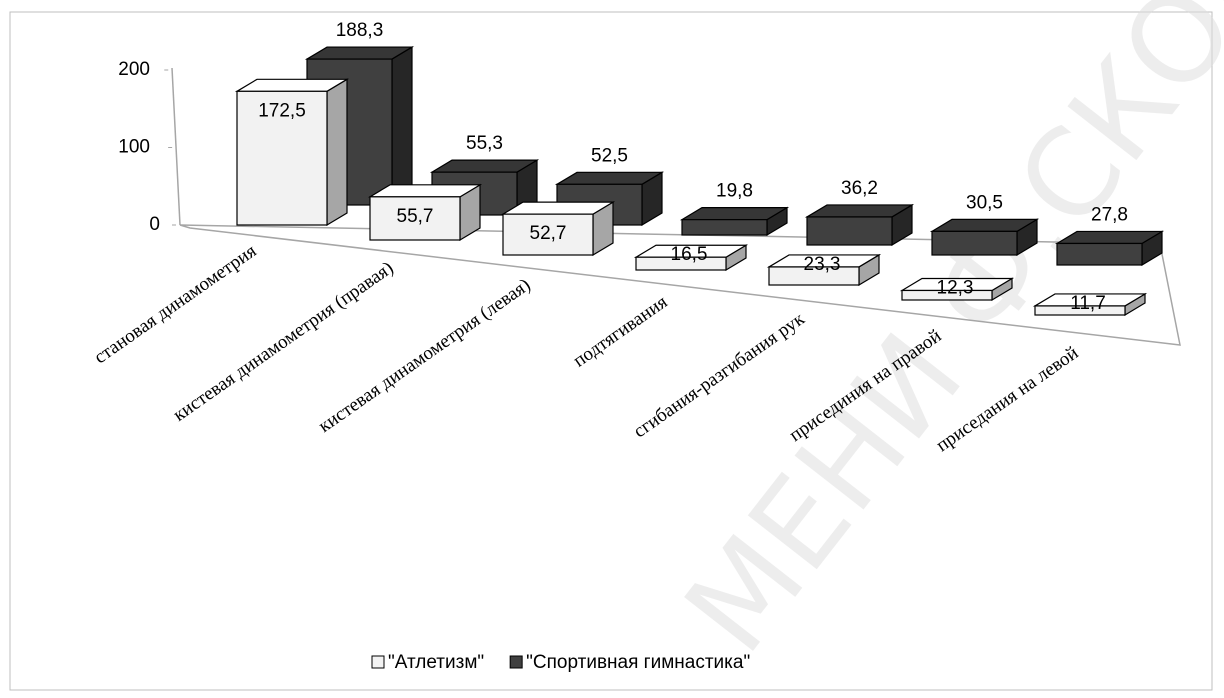 This screenshot has width=1224, height=698. Describe the element at coordinates (1109, 214) in the screenshot. I see `value-label: 27,8` at that location.